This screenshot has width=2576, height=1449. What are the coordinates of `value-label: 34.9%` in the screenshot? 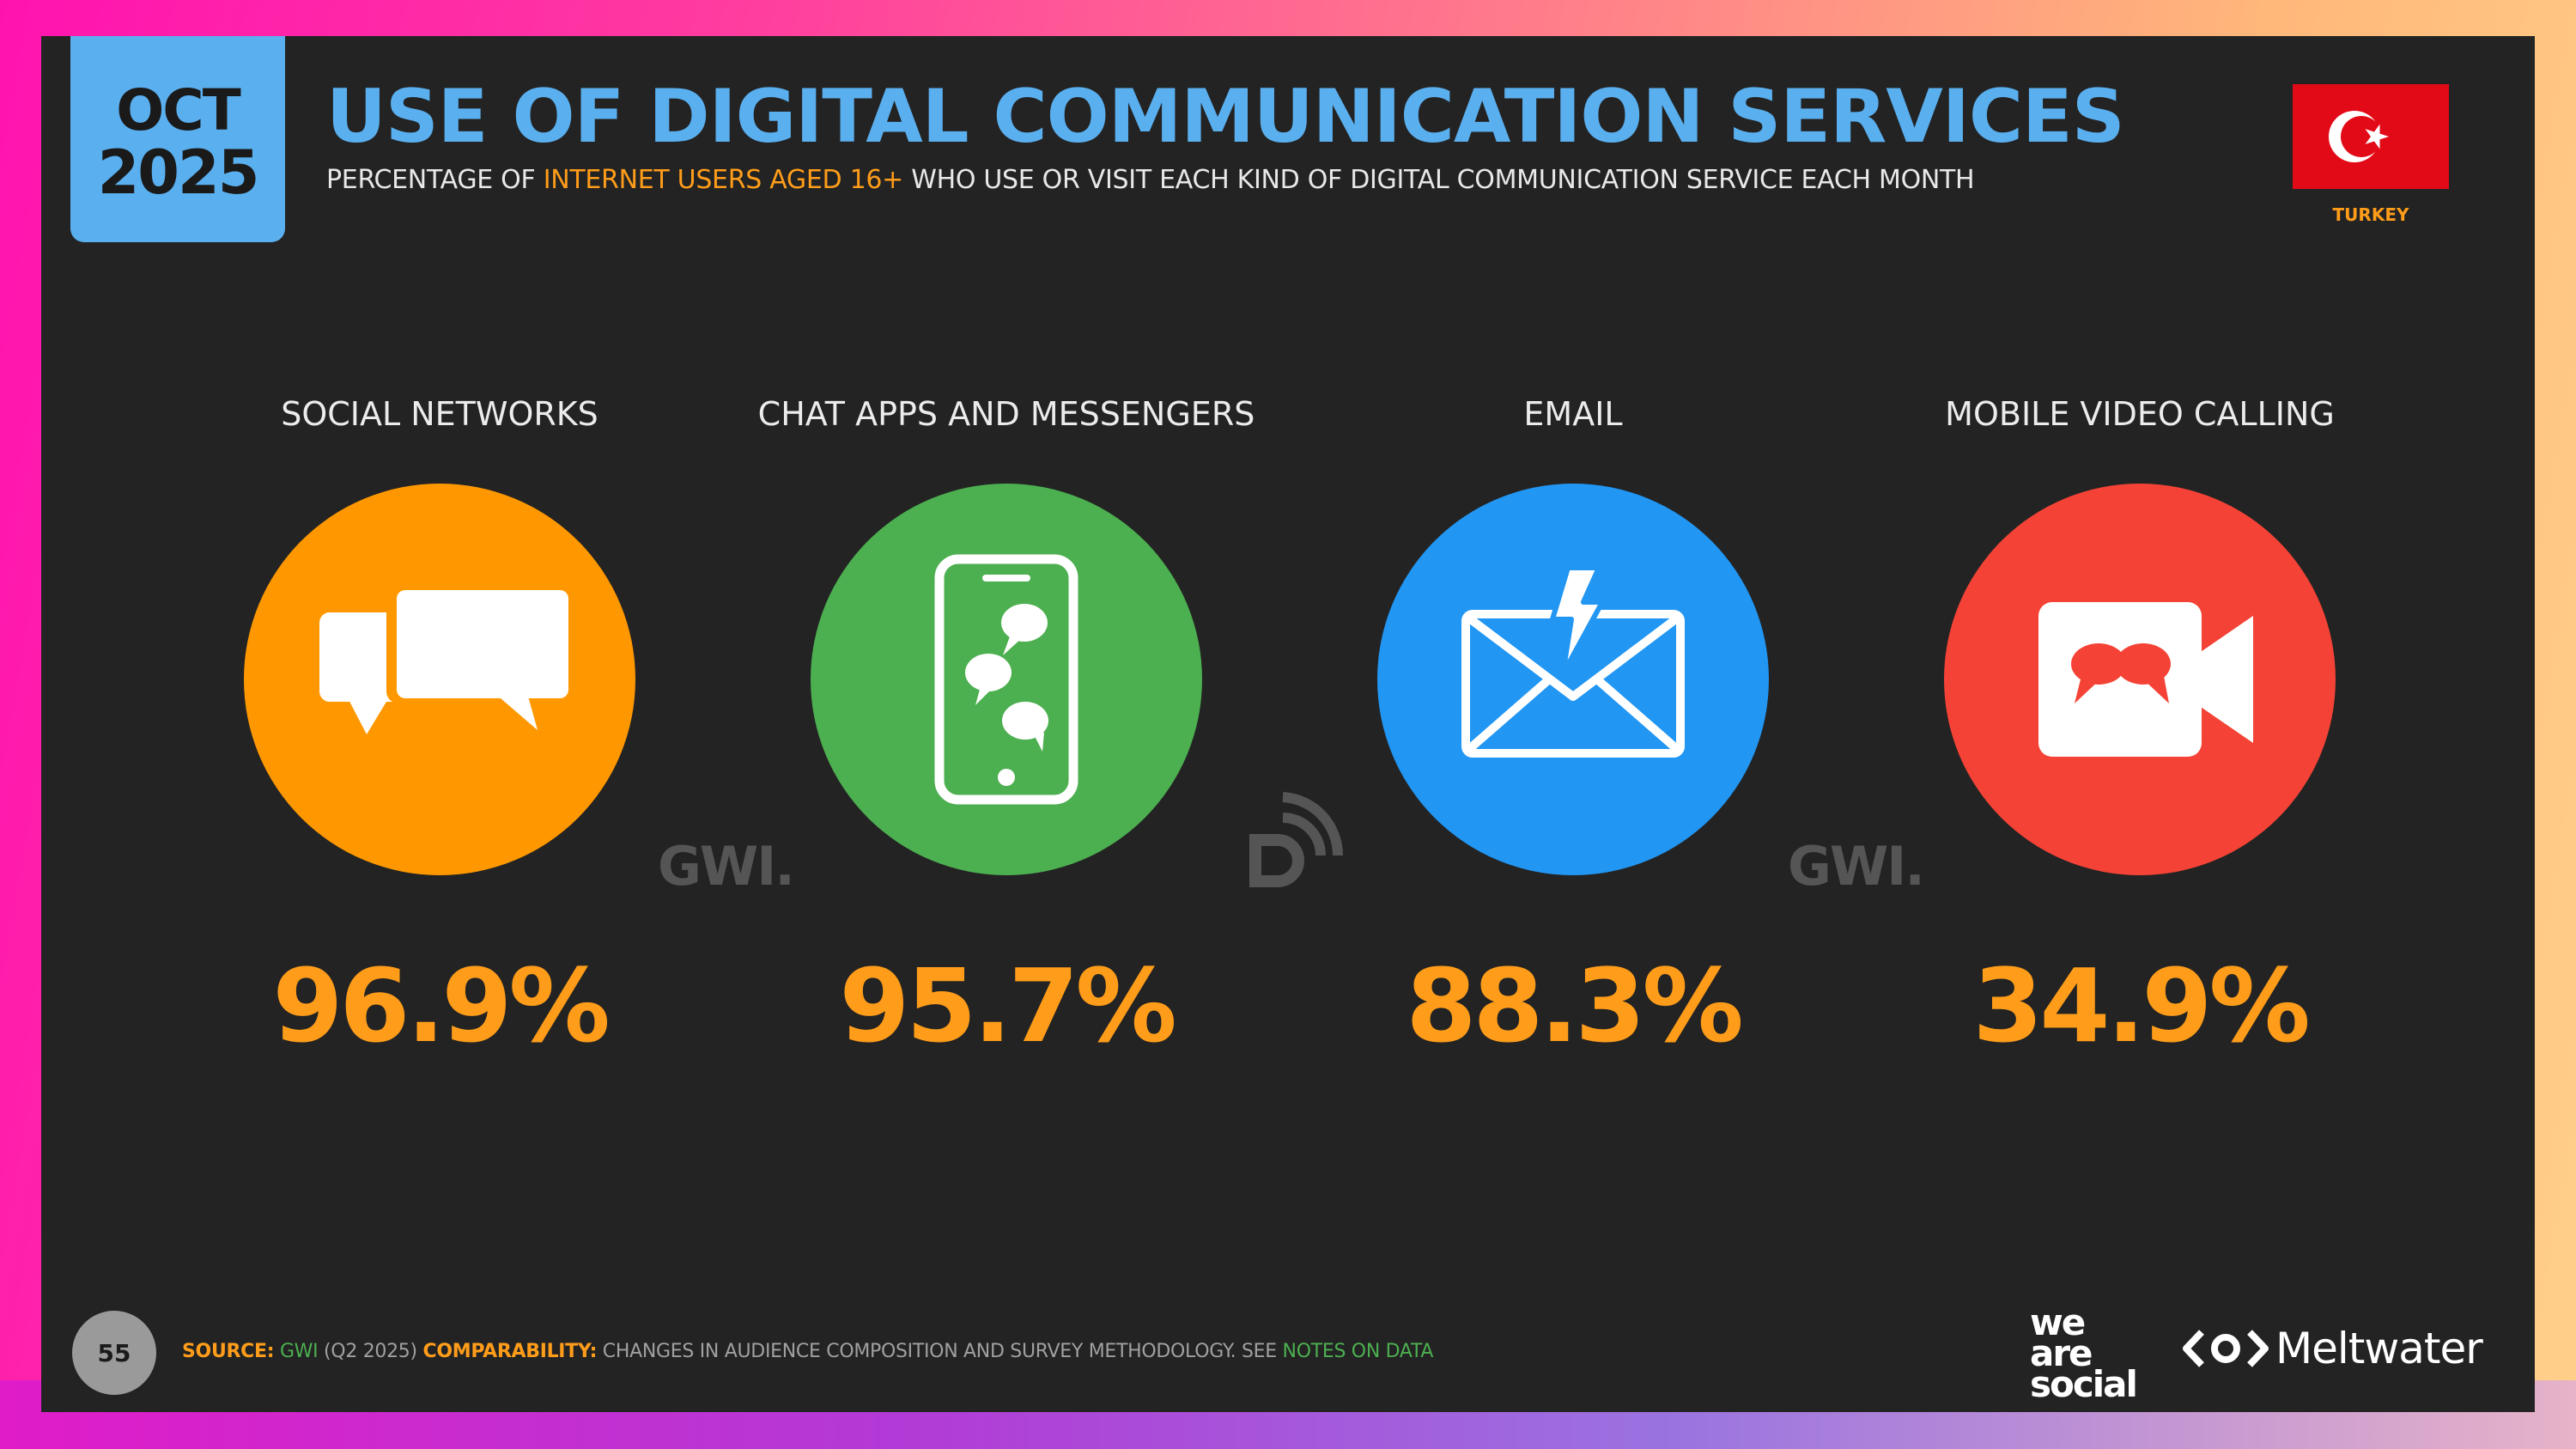 It's located at (2141, 1006).